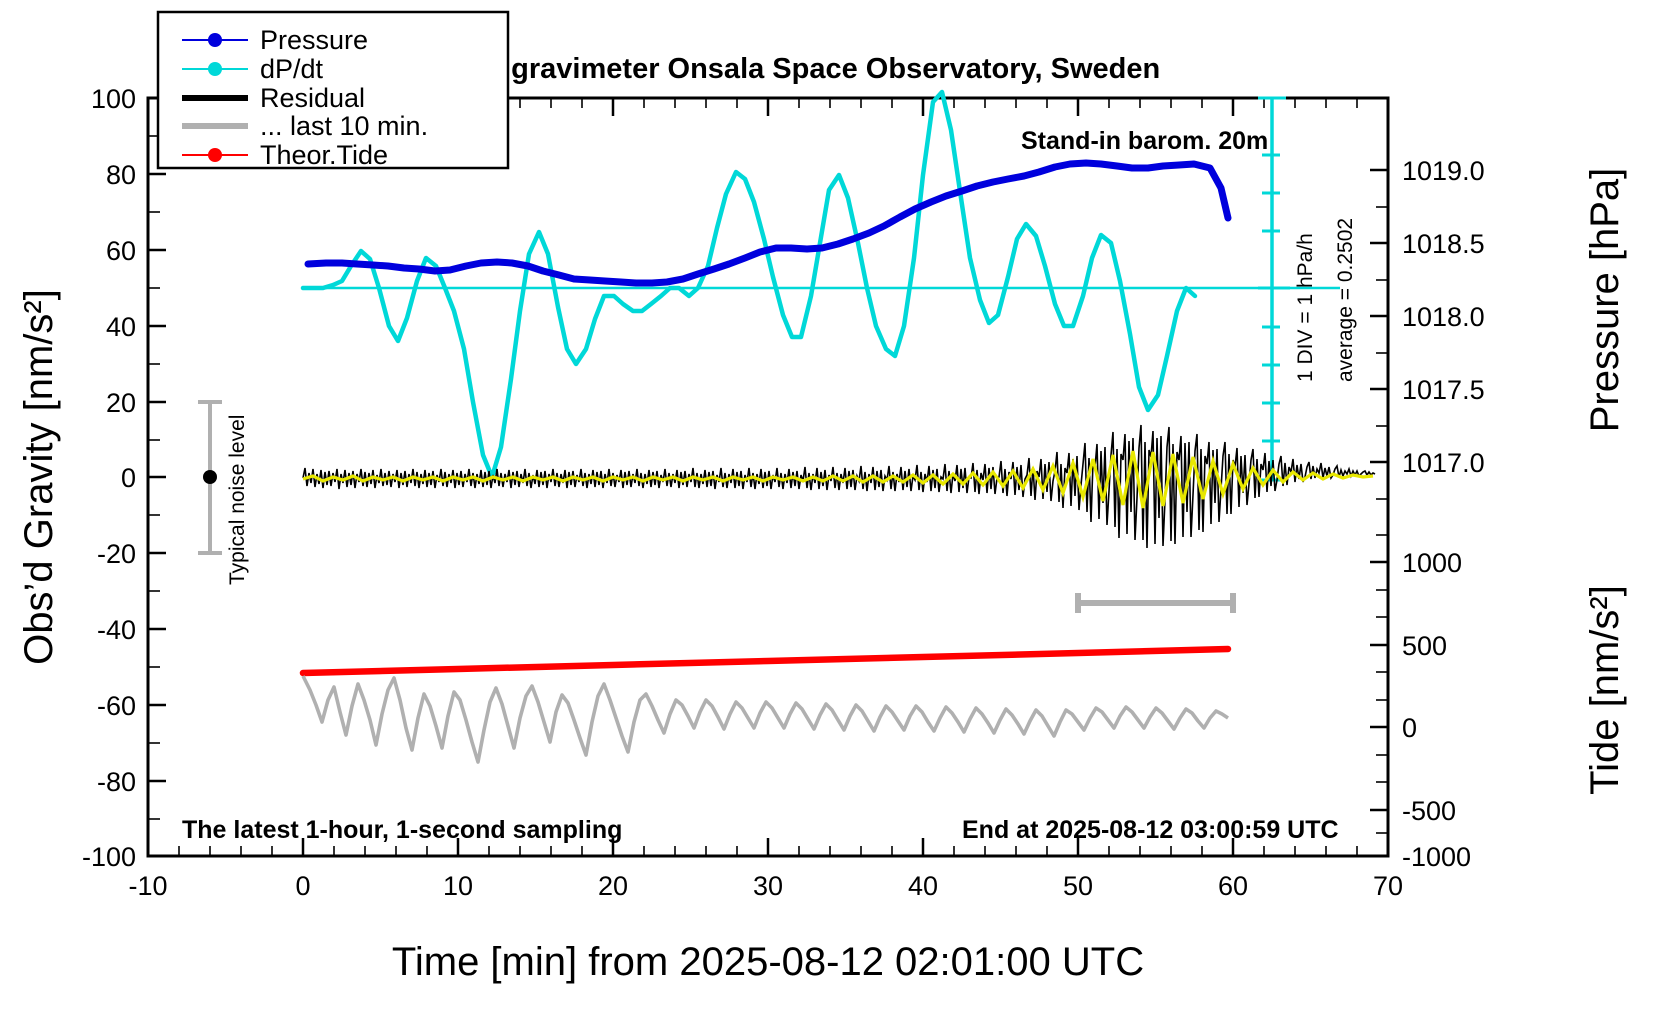 Image resolution: width=1660 pixels, height=1020 pixels. What do you see at coordinates (1078, 886) in the screenshot?
I see `x-tick-label: 50` at bounding box center [1078, 886].